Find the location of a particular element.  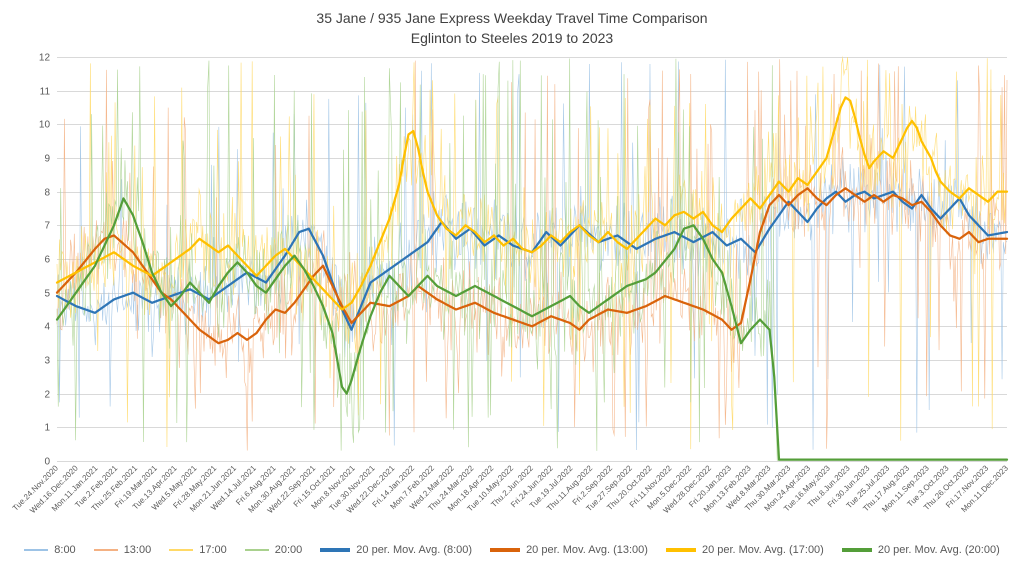

legend-label: 20 per. Mov. Avg. (20:00) is located at coordinates (938, 550).